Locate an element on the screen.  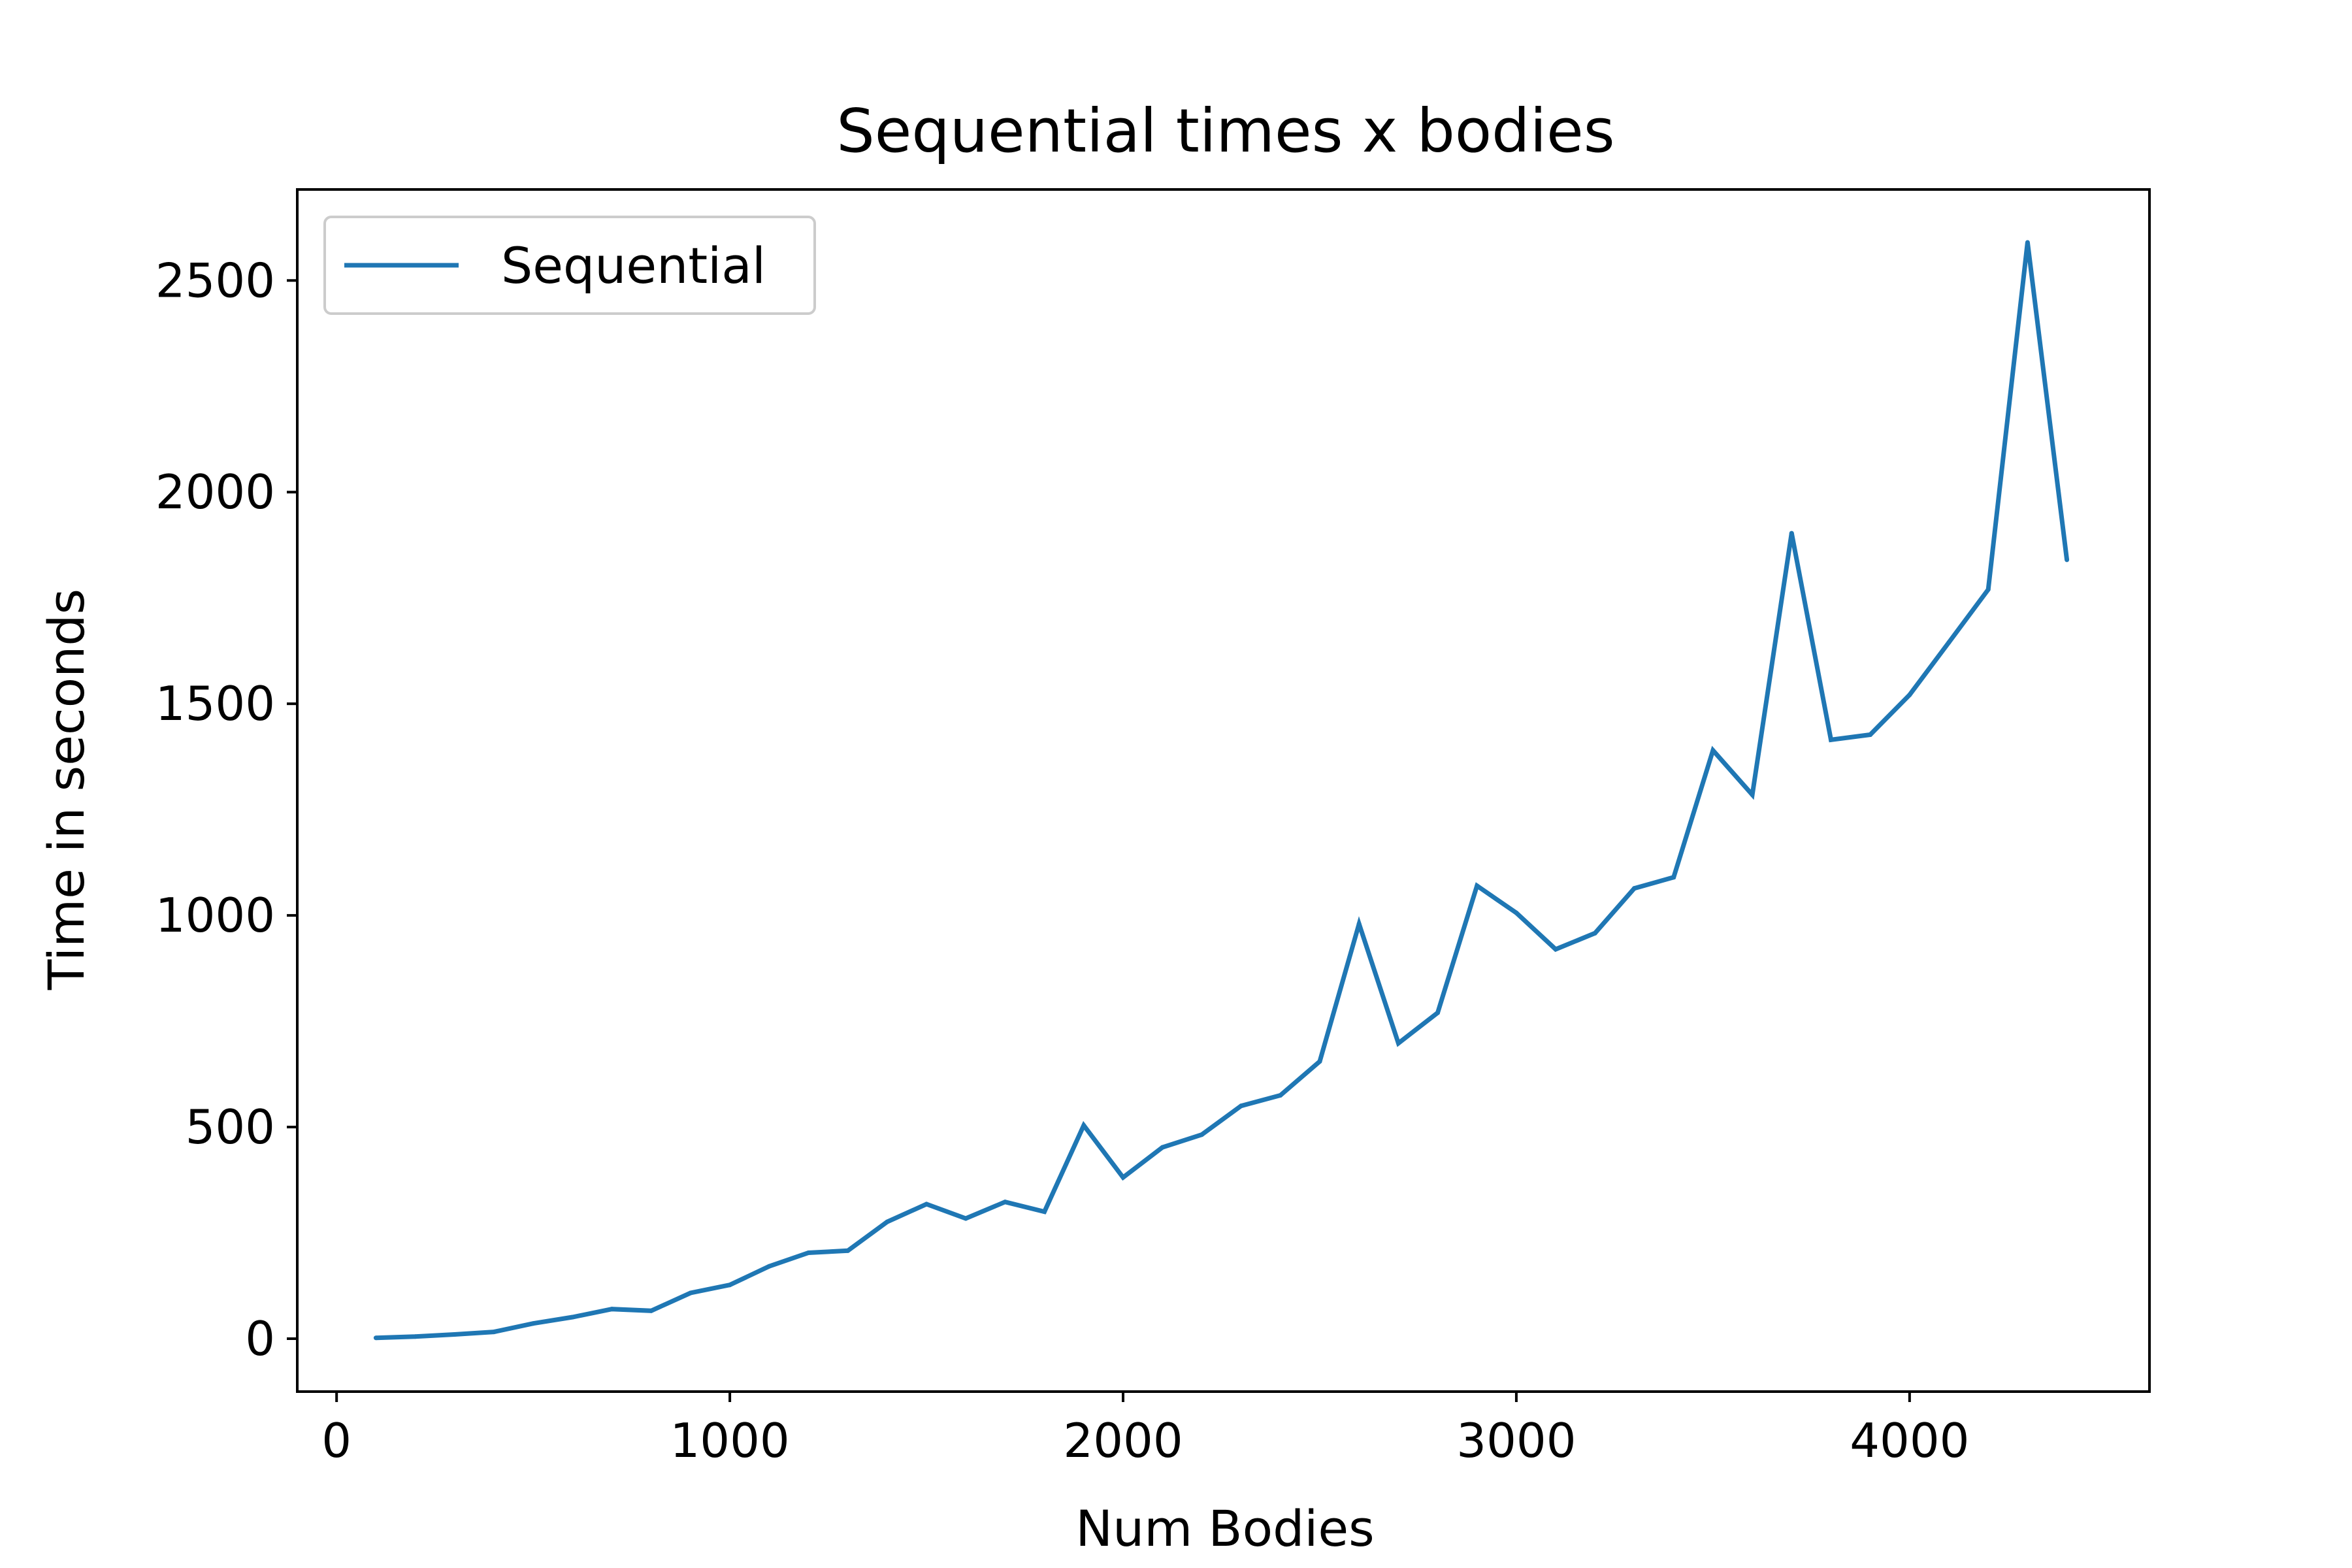
x-tick-label: 3000 is located at coordinates (1516, 1440).